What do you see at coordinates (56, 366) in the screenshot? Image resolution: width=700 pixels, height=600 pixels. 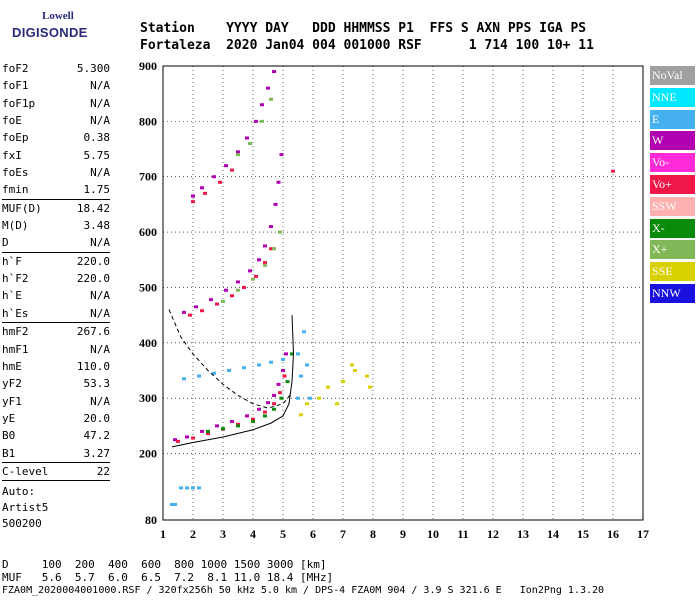 I see `param-row: hmE 110.0` at bounding box center [56, 366].